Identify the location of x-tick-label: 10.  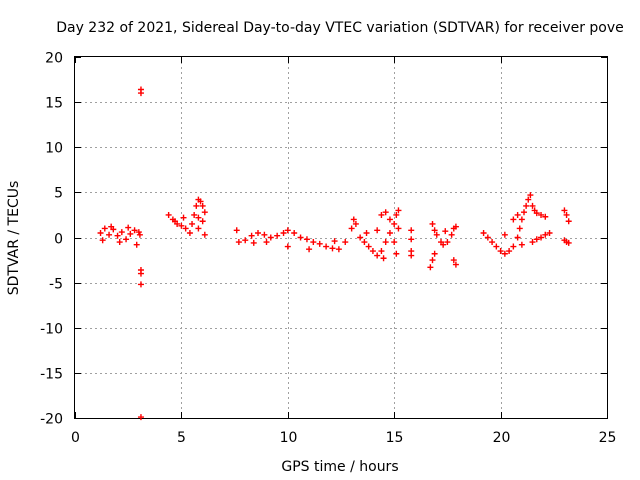
(289, 438).